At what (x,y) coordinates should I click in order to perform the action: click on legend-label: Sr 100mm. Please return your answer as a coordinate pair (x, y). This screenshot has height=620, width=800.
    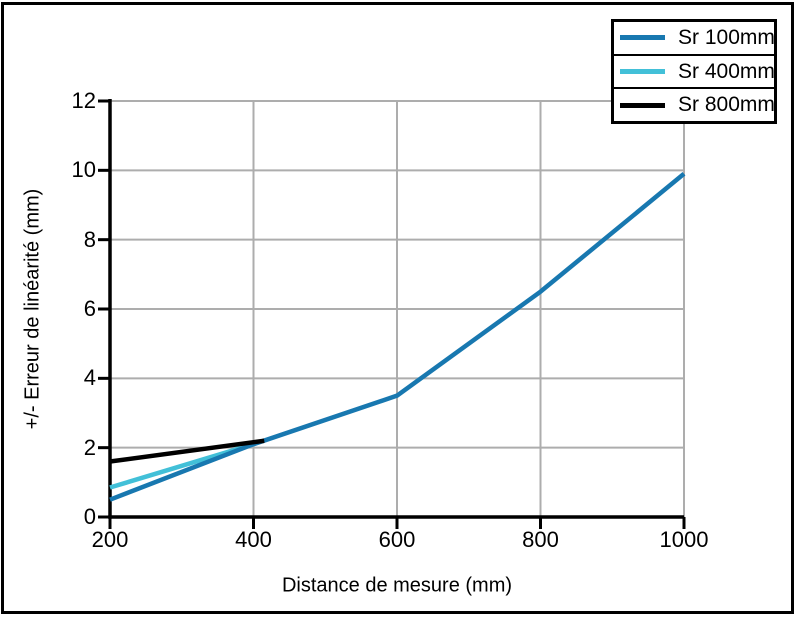
    Looking at the image, I should click on (726, 37).